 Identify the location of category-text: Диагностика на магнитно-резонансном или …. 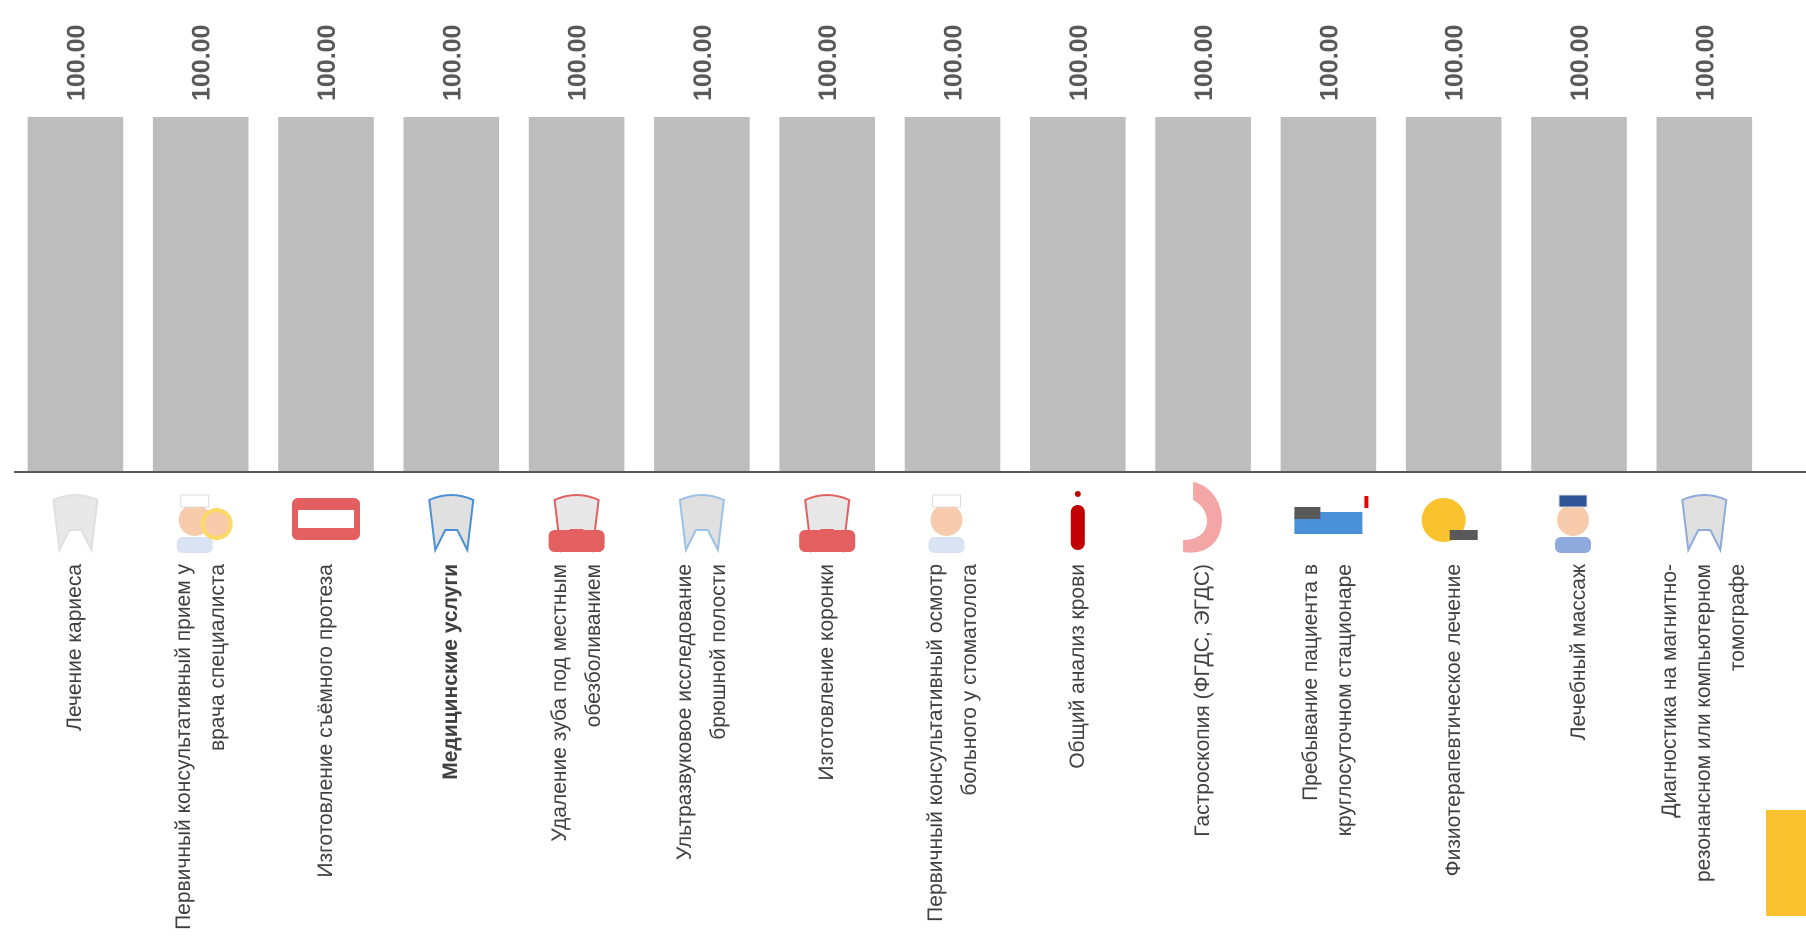
(1704, 723).